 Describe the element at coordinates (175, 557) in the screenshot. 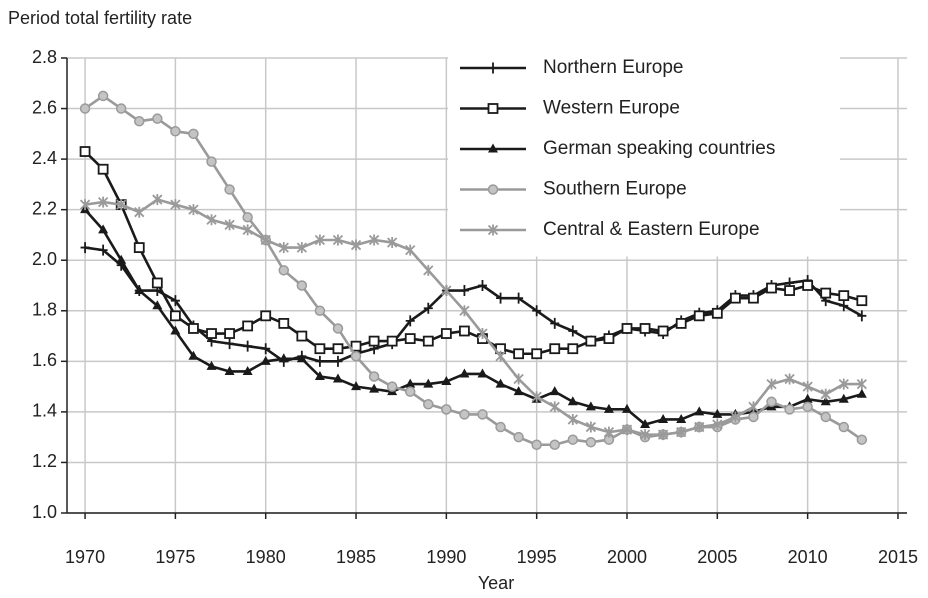

I see `x-tick-label: 1975` at that location.